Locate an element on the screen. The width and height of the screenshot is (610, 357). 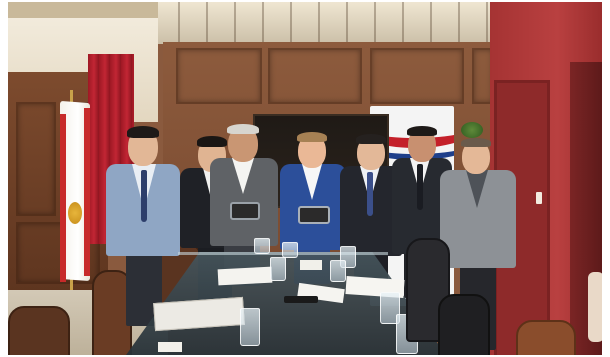
flag-emblem is located at coordinates (75, 213).